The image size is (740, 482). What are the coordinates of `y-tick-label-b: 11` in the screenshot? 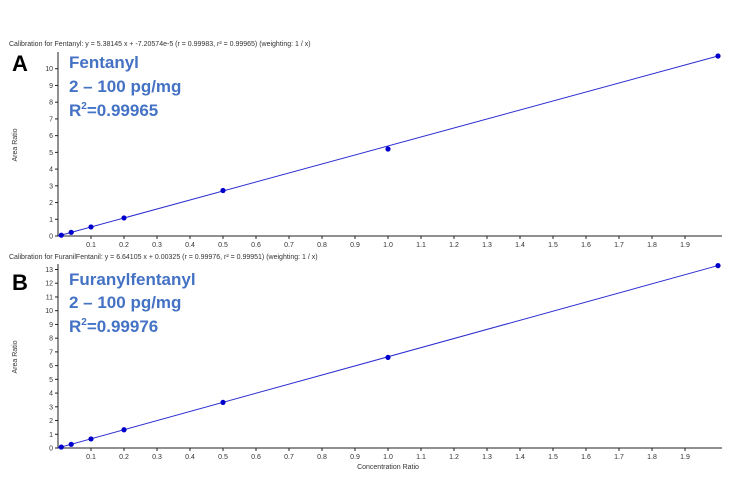 It's located at (49, 297).